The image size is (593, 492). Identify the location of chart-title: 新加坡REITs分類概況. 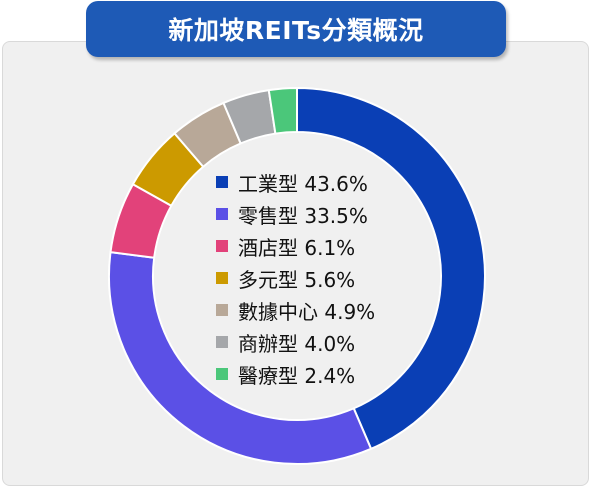
(296, 29).